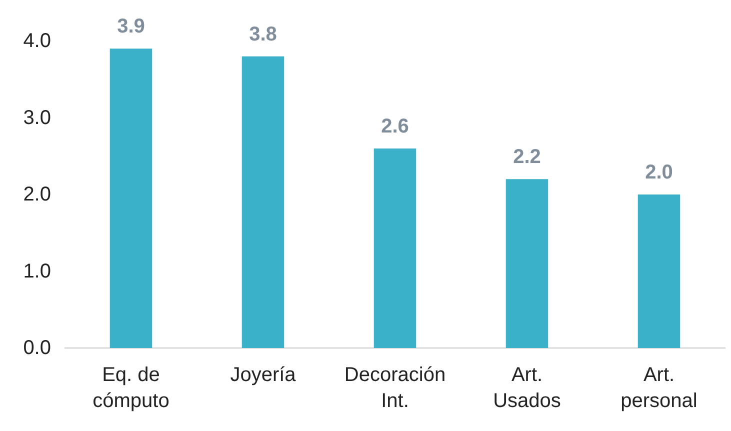 The width and height of the screenshot is (731, 431). Describe the element at coordinates (395, 388) in the screenshot. I see `x-tick-label: Decoración Int.` at that location.